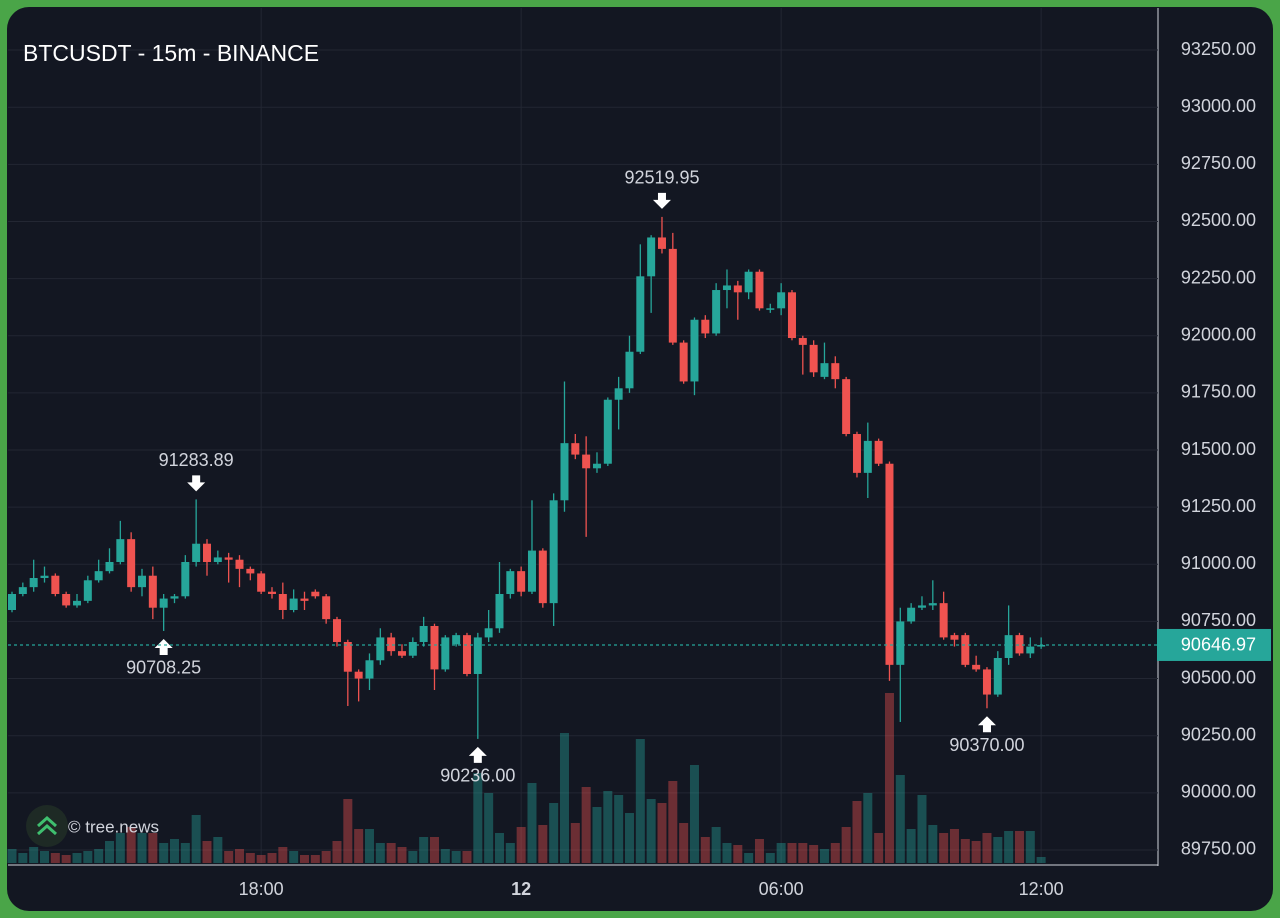 This screenshot has height=918, width=1280. What do you see at coordinates (1218, 849) in the screenshot?
I see `y-tick-label: 89750.00` at bounding box center [1218, 849].